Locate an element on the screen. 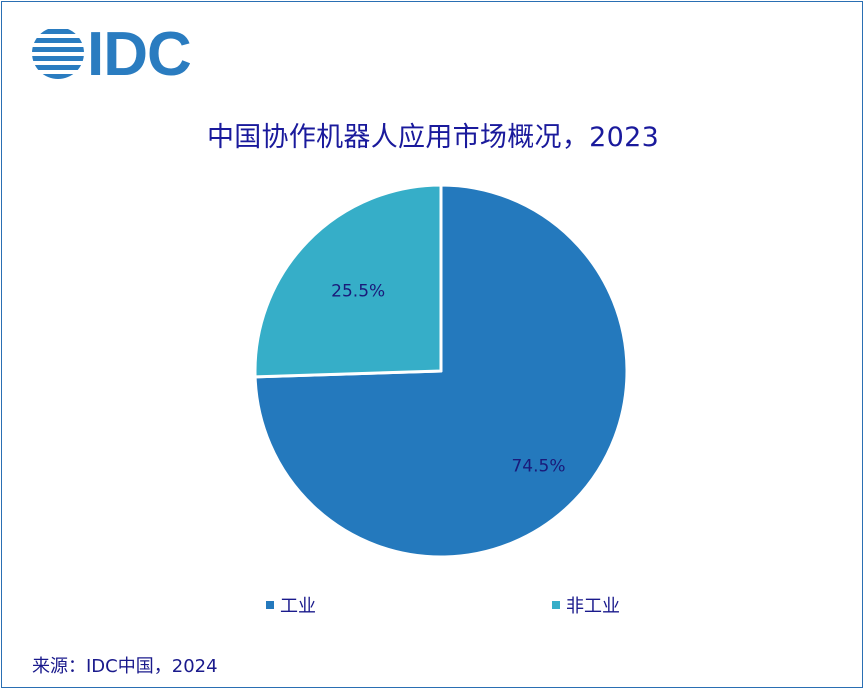 The height and width of the screenshot is (691, 866). pie-data-label: 25.5% is located at coordinates (358, 292).